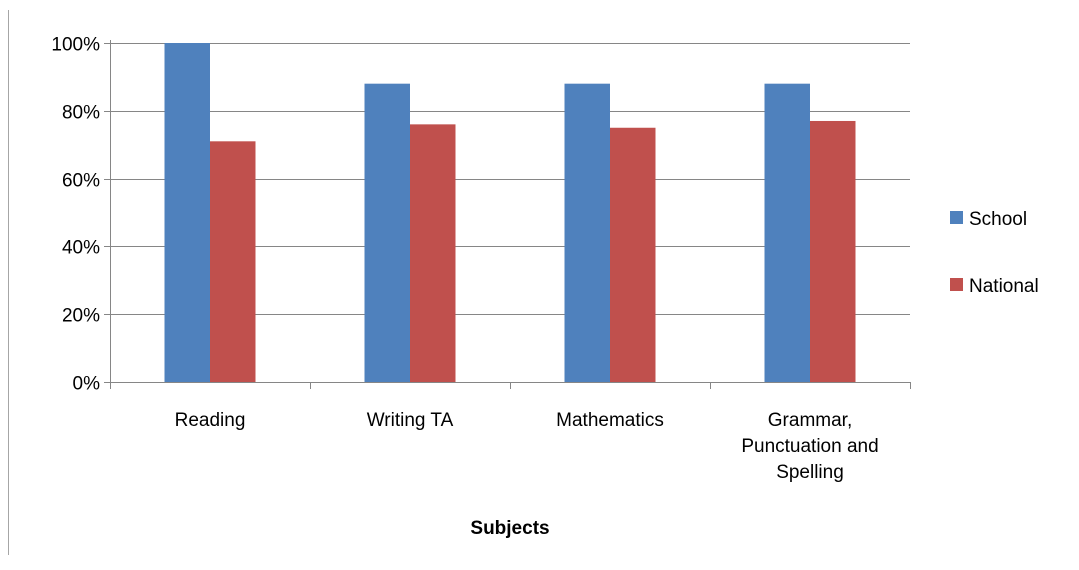  I want to click on y-tick-label: 0%, so click(87, 384).